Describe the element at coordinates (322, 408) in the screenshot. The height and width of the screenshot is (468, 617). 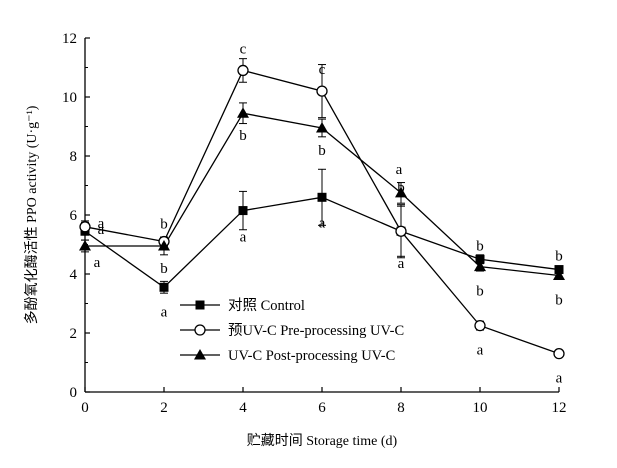
I see `x-tick-label: 6` at that location.